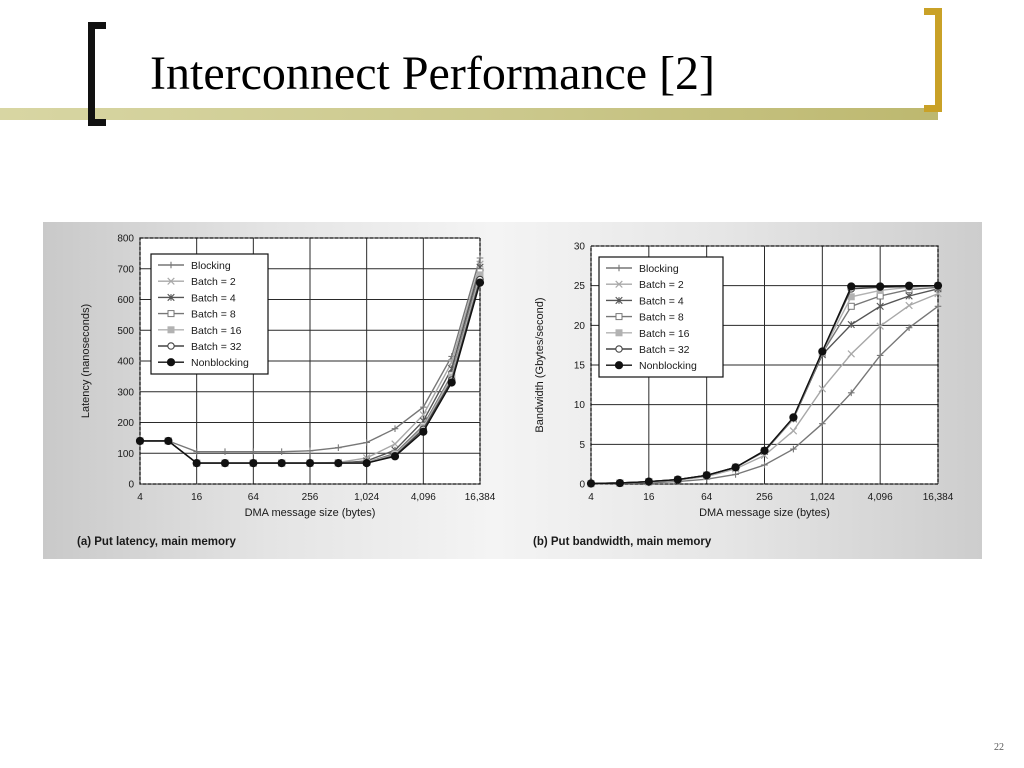  Describe the element at coordinates (125, 239) in the screenshot. I see `y-tick-label: 800` at that location.